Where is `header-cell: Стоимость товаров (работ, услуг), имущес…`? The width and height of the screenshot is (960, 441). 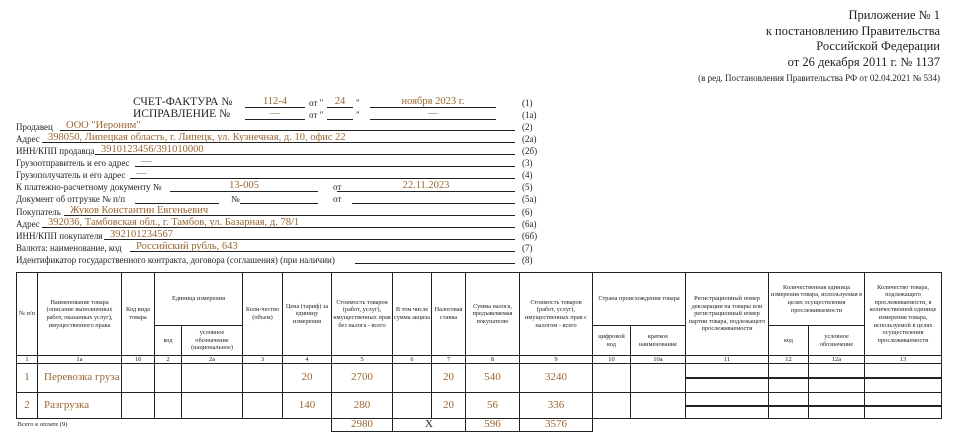 header-cell: Стоимость товаров (работ, услуг), имущес… is located at coordinates (556, 314).